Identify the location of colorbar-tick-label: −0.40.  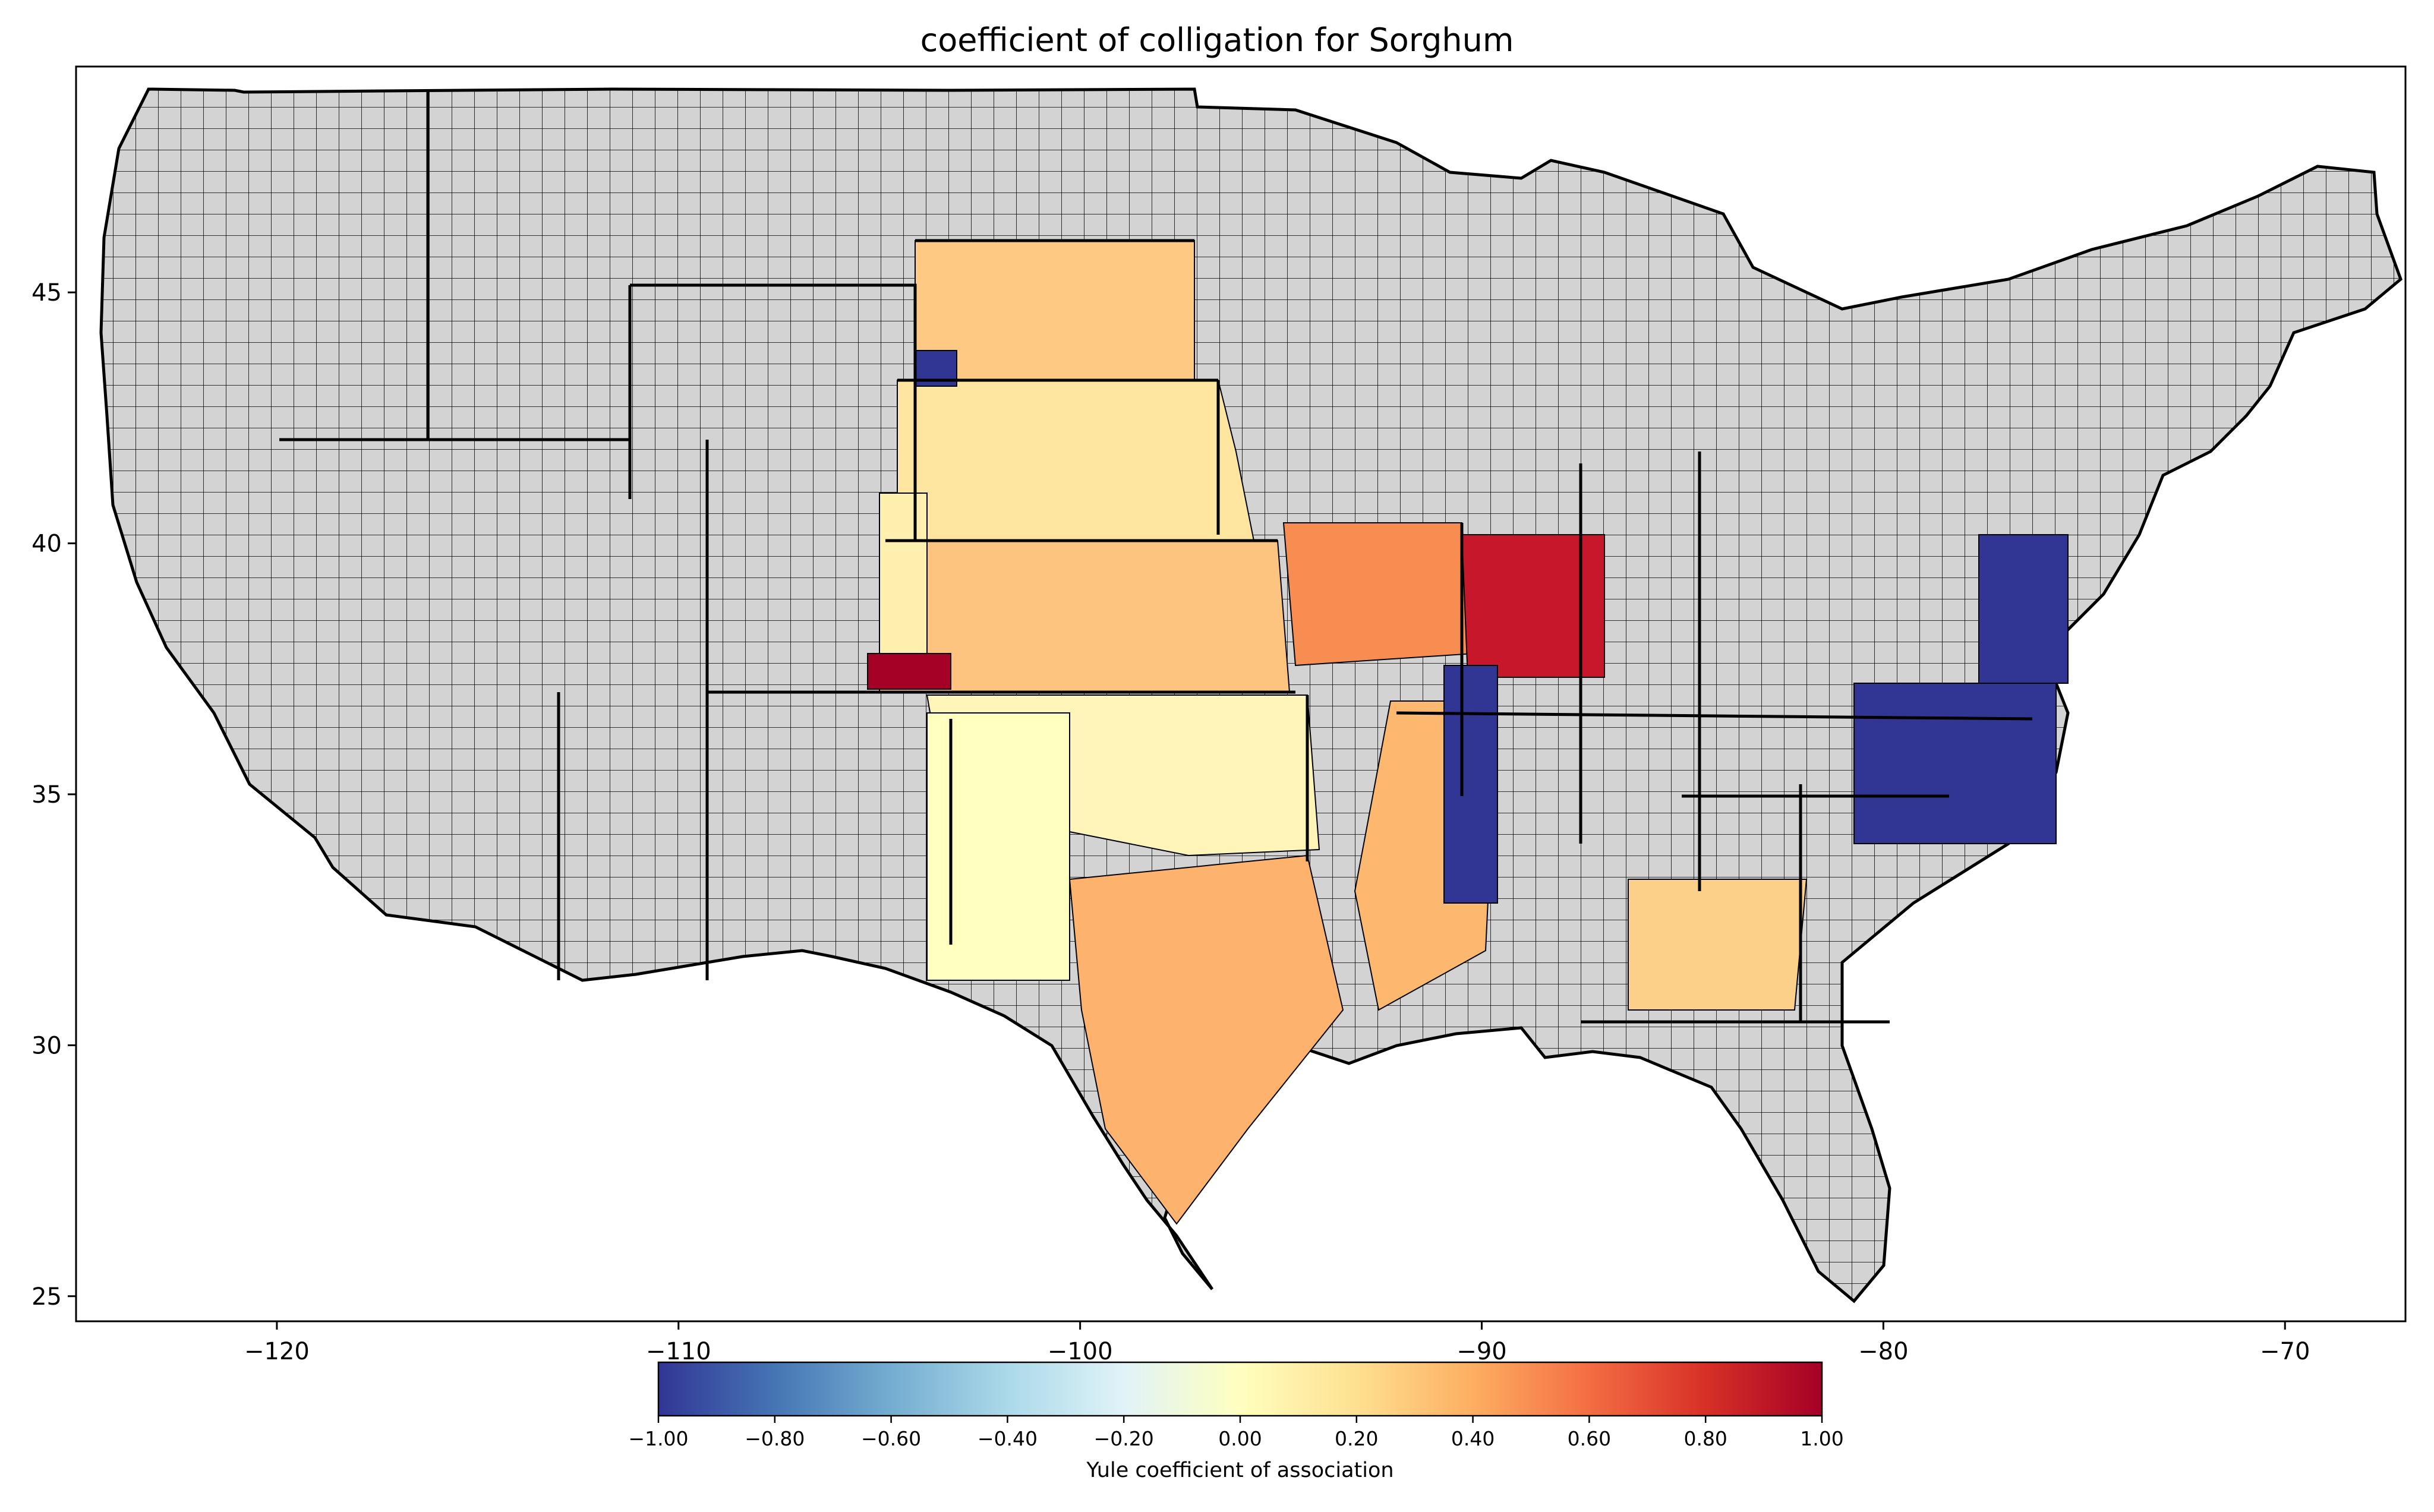
(1008, 1438).